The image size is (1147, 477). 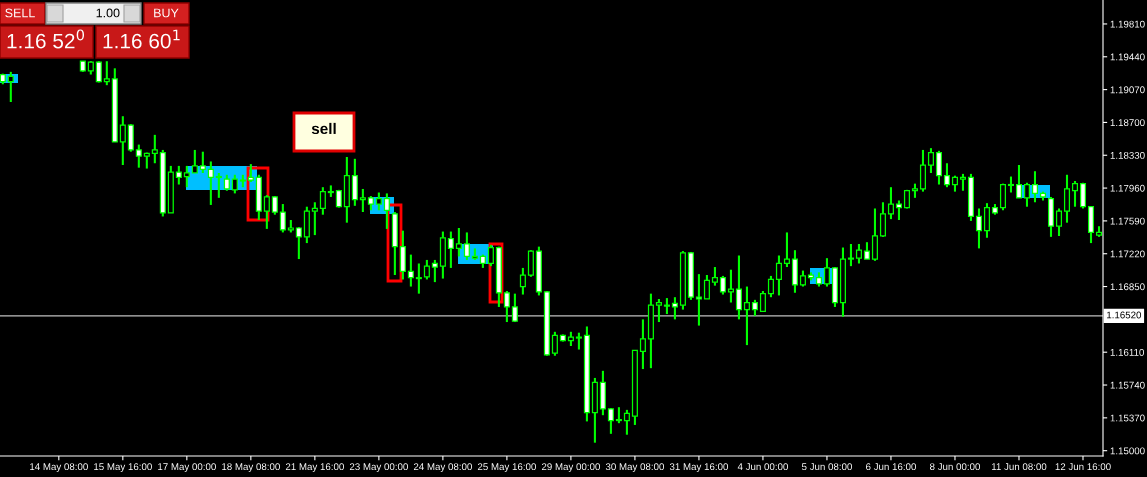 I want to click on x-tick-label: 29 May 00:00, so click(x=570, y=468).